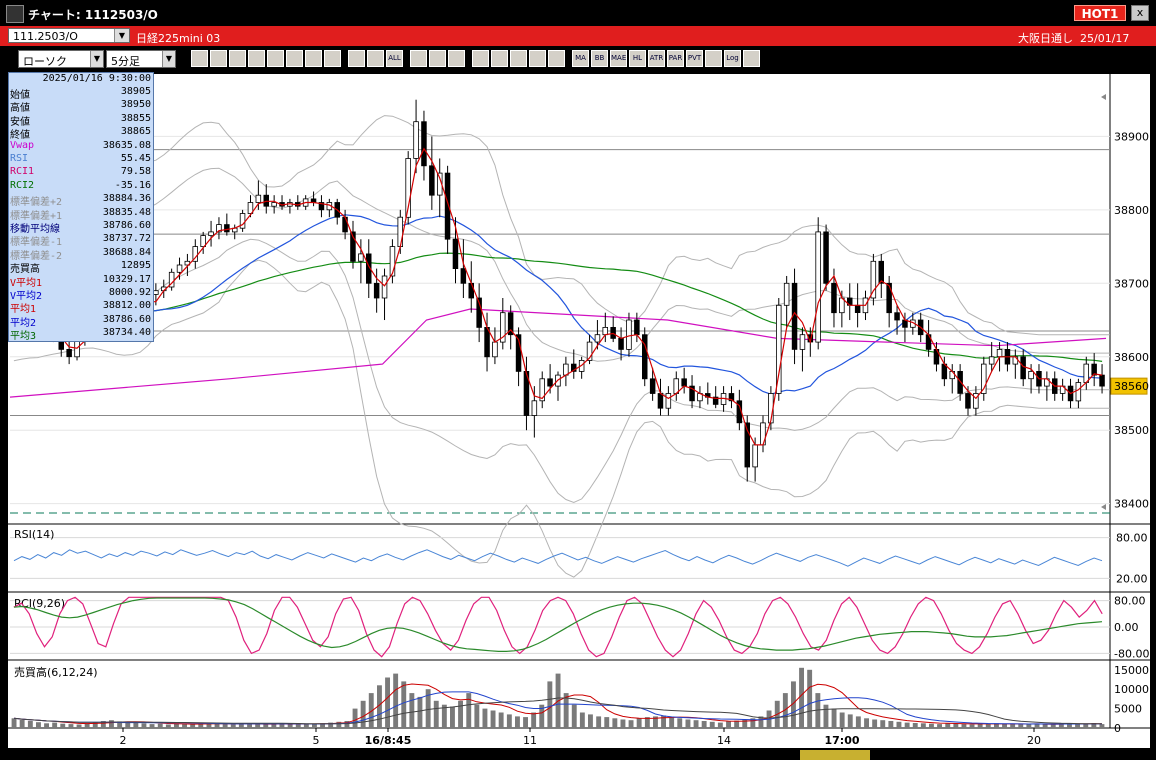 The height and width of the screenshot is (760, 1156). What do you see at coordinates (23, 337) in the screenshot?
I see `info-label: 平均3` at bounding box center [23, 337].